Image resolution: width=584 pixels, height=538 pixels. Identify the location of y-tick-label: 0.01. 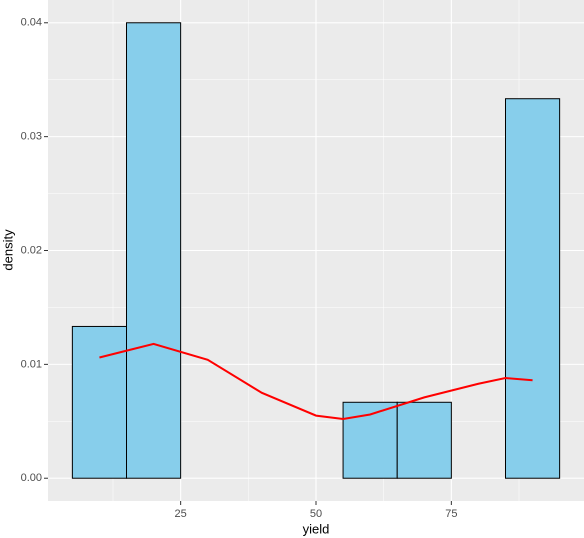
(31, 364).